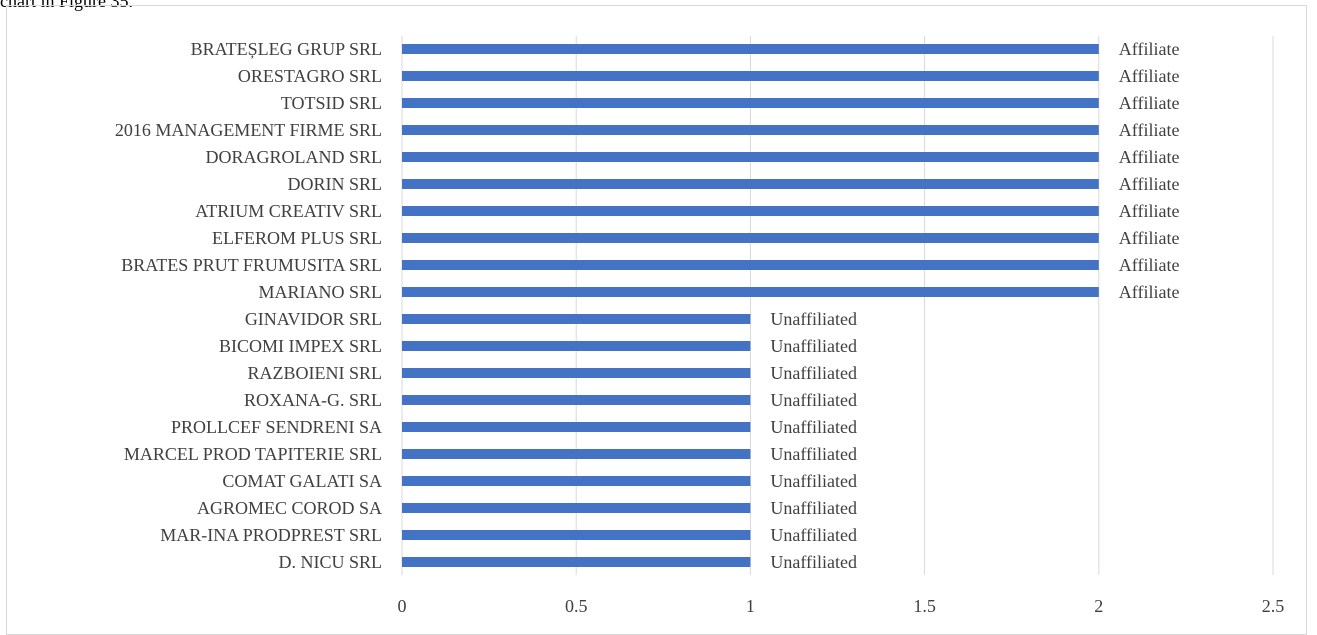 The height and width of the screenshot is (635, 1317). What do you see at coordinates (841, 606) in the screenshot?
I see `x-axis-tick-labels: 0 0.5 1 1.5 2 2.5` at bounding box center [841, 606].